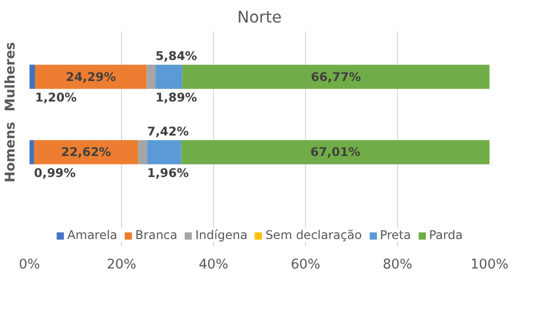 The image size is (543, 319). What do you see at coordinates (11, 77) in the screenshot?
I see `y-tick-label: Mulheres` at bounding box center [11, 77].